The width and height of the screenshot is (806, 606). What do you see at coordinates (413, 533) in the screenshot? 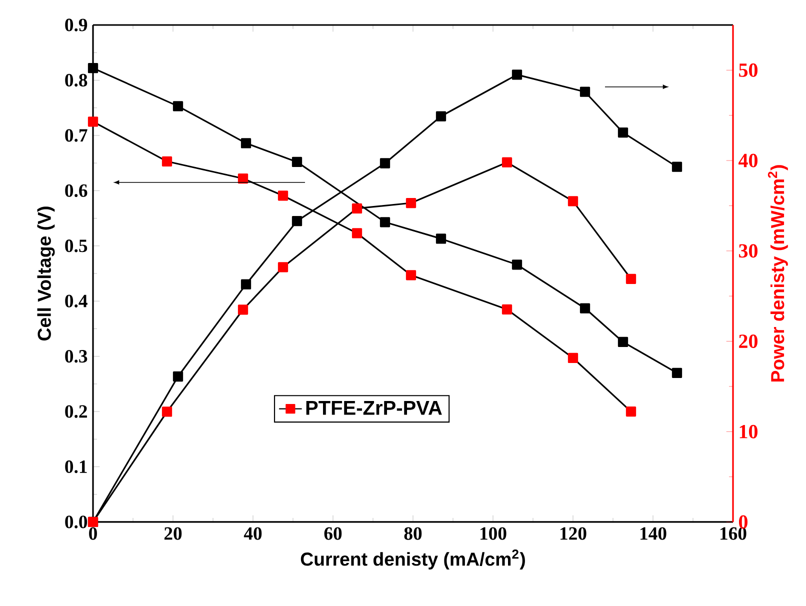
I see `x-tick-label: 80` at bounding box center [413, 533].